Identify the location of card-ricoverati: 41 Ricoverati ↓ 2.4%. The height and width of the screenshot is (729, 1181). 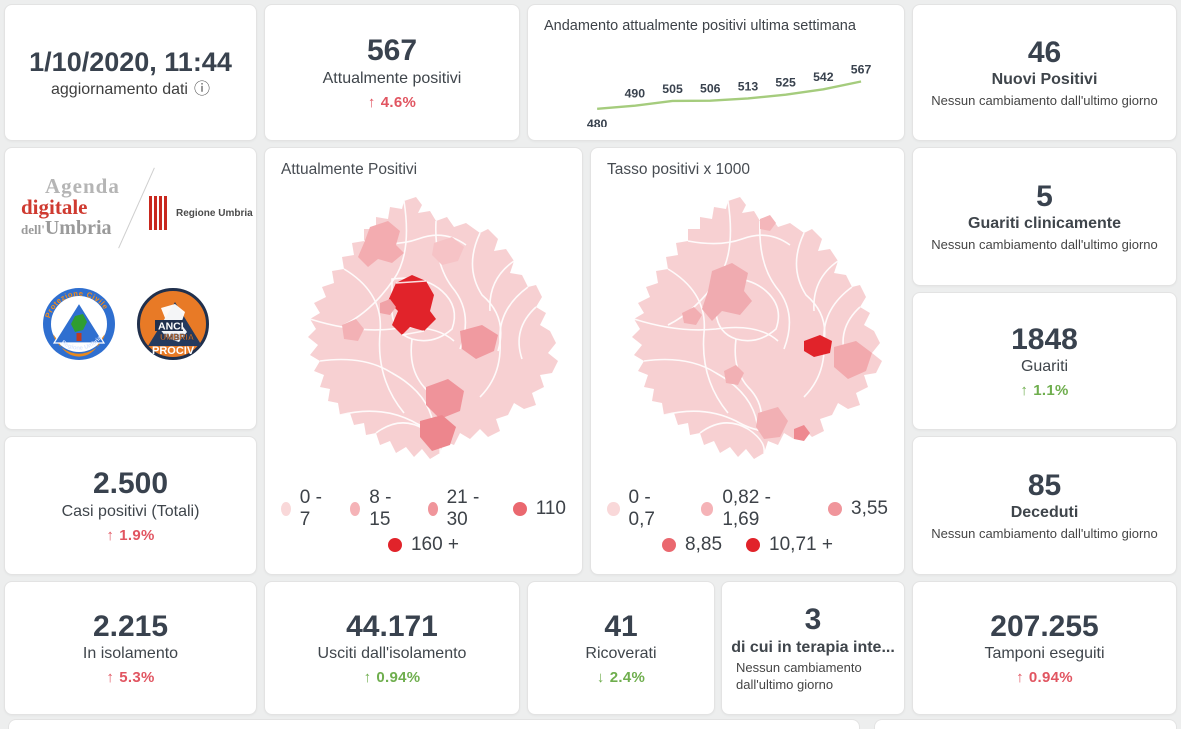
(621, 648).